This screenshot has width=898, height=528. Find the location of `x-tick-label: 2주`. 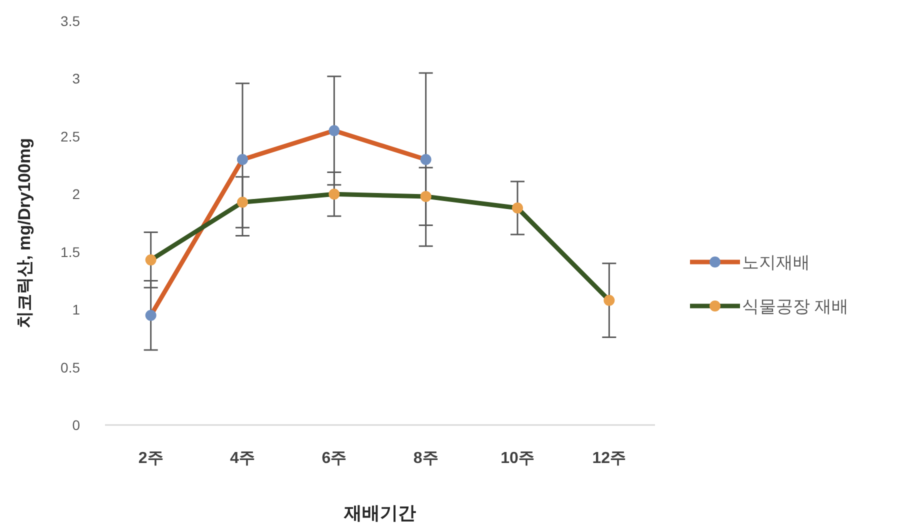

x-tick-label: 2주 is located at coordinates (151, 458).